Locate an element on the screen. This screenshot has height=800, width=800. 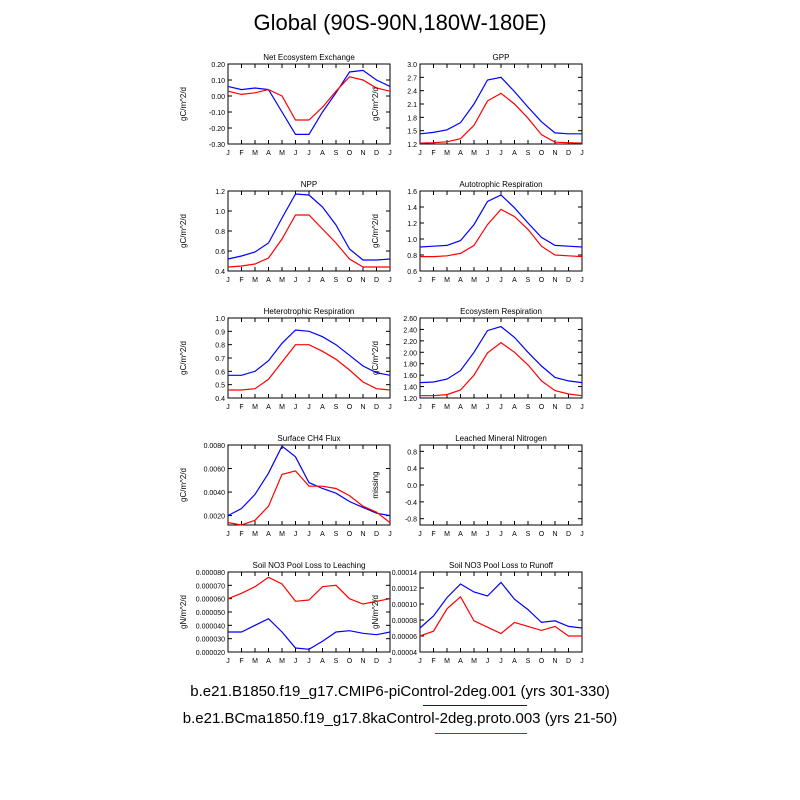
ecosystem-respiration-ytick-label: 2.00 is located at coordinates (410, 353).